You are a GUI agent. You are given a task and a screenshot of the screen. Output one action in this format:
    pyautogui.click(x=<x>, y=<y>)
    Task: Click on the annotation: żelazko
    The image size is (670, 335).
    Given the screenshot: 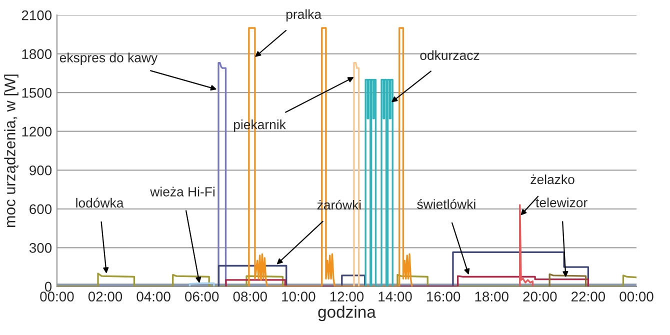 What is the action you would take?
    pyautogui.click(x=552, y=179)
    